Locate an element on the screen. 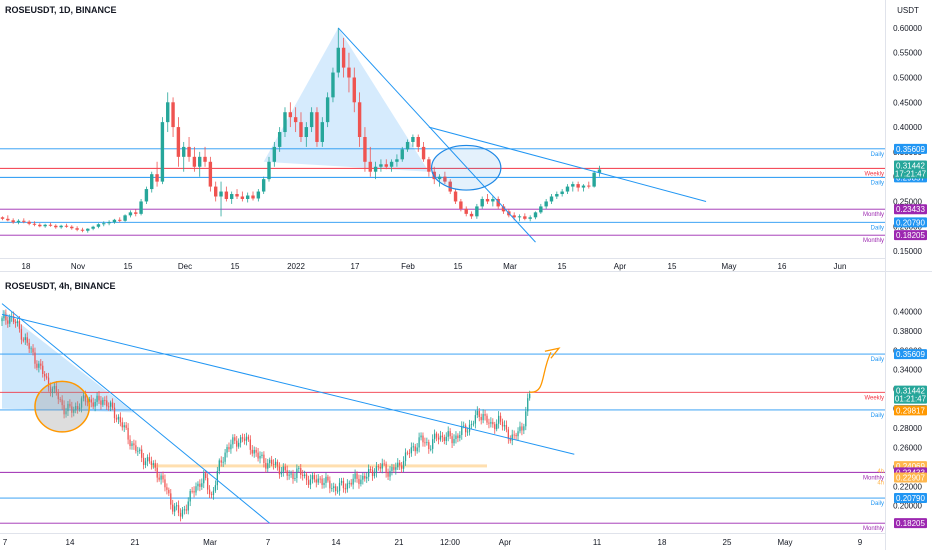 This screenshot has width=932, height=555. projection-arrow is located at coordinates (540, 372).